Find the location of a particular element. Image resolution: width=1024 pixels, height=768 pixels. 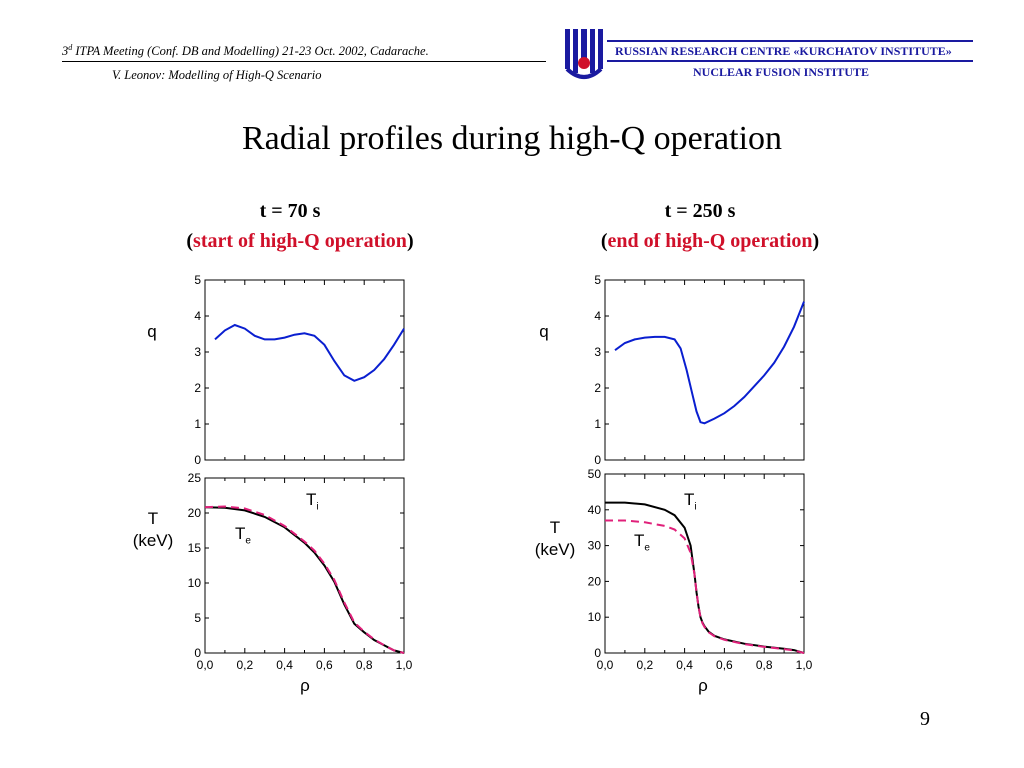

T-unit-right: (keV) is located at coordinates (555, 549).